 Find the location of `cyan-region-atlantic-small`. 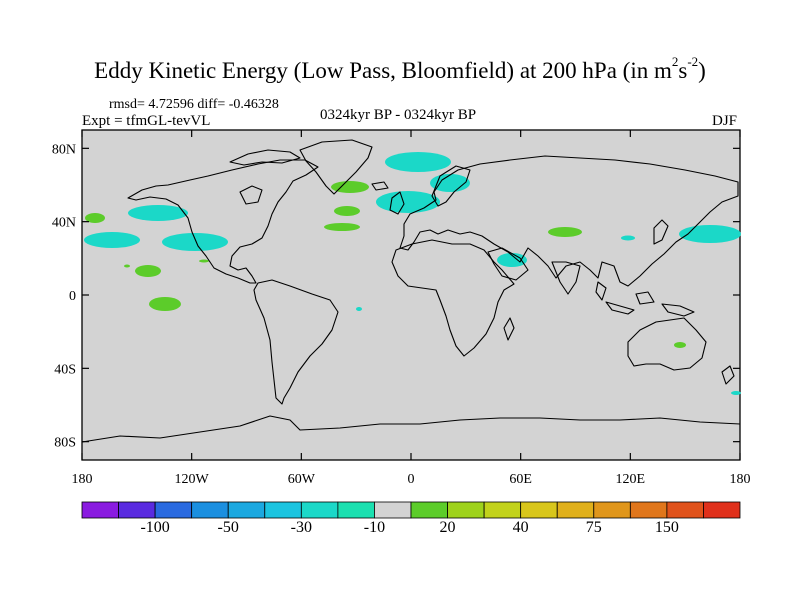

cyan-region-atlantic-small is located at coordinates (359, 309).